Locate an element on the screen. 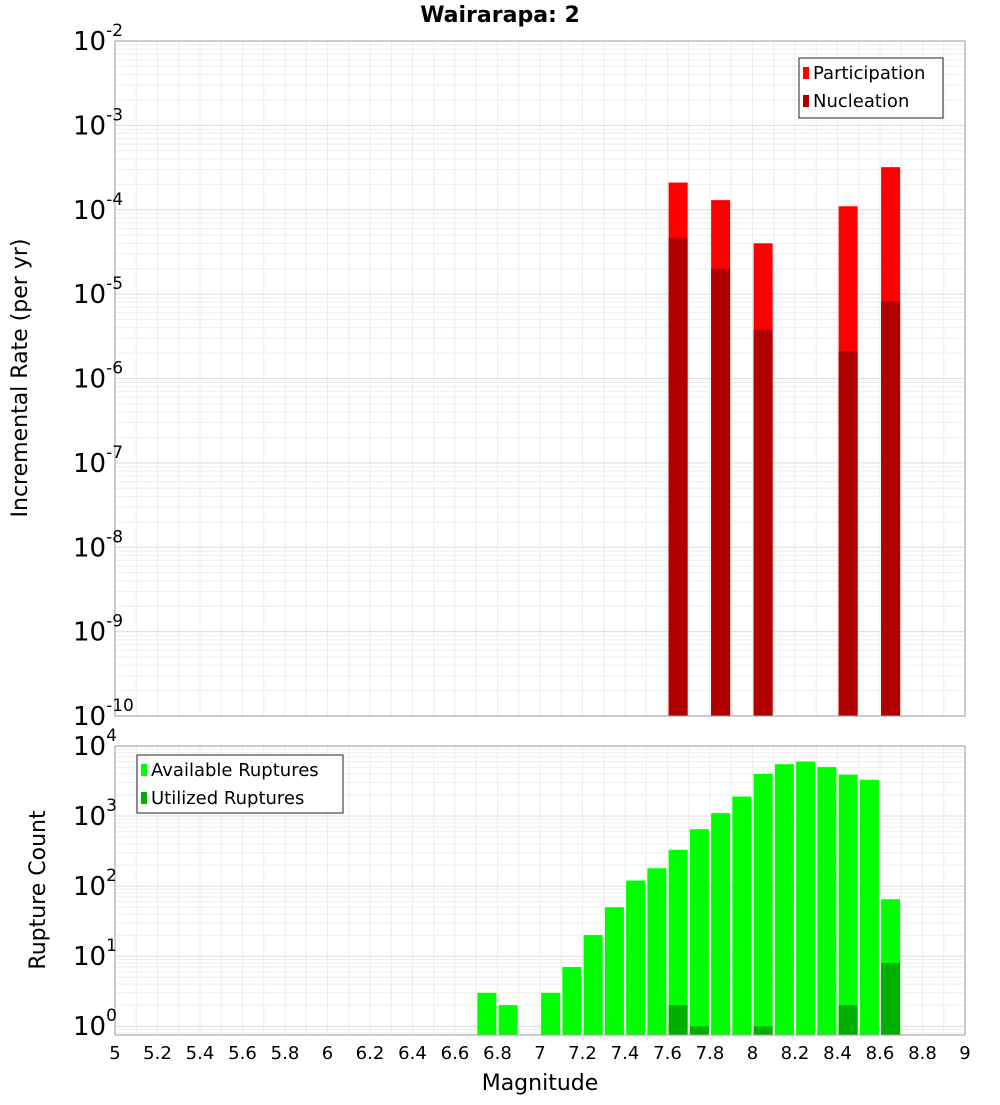 The height and width of the screenshot is (1105, 1000). y-tick-label: 10⁴ is located at coordinates (95, 744).